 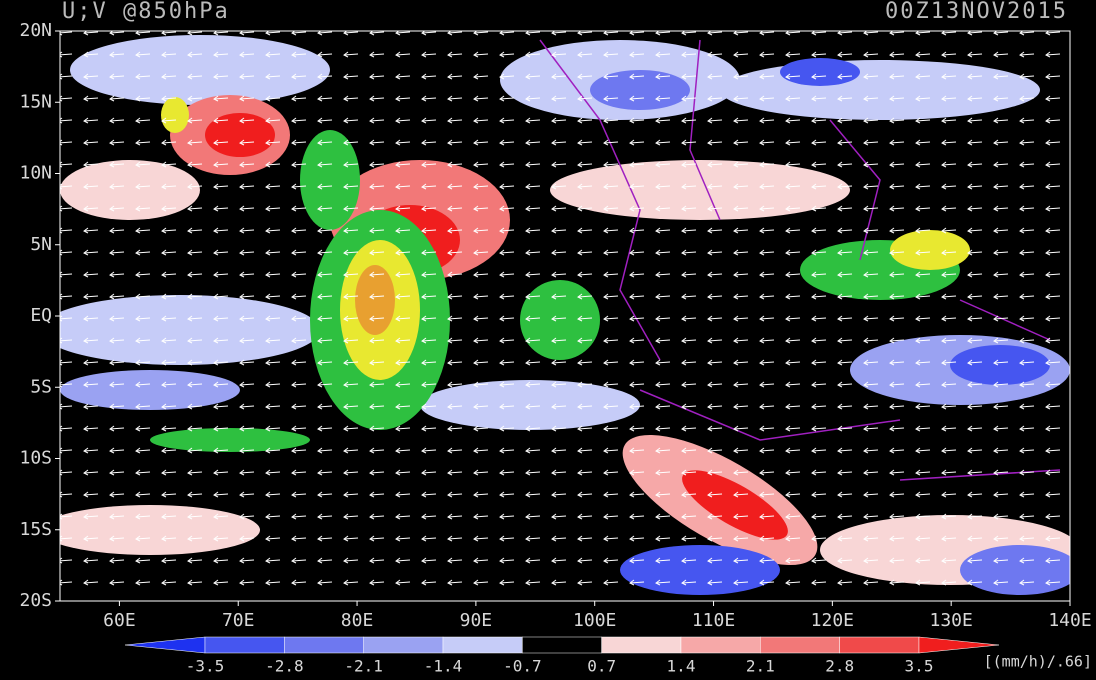 What do you see at coordinates (41, 386) in the screenshot?
I see `y-tick-label: 5S` at bounding box center [41, 386].